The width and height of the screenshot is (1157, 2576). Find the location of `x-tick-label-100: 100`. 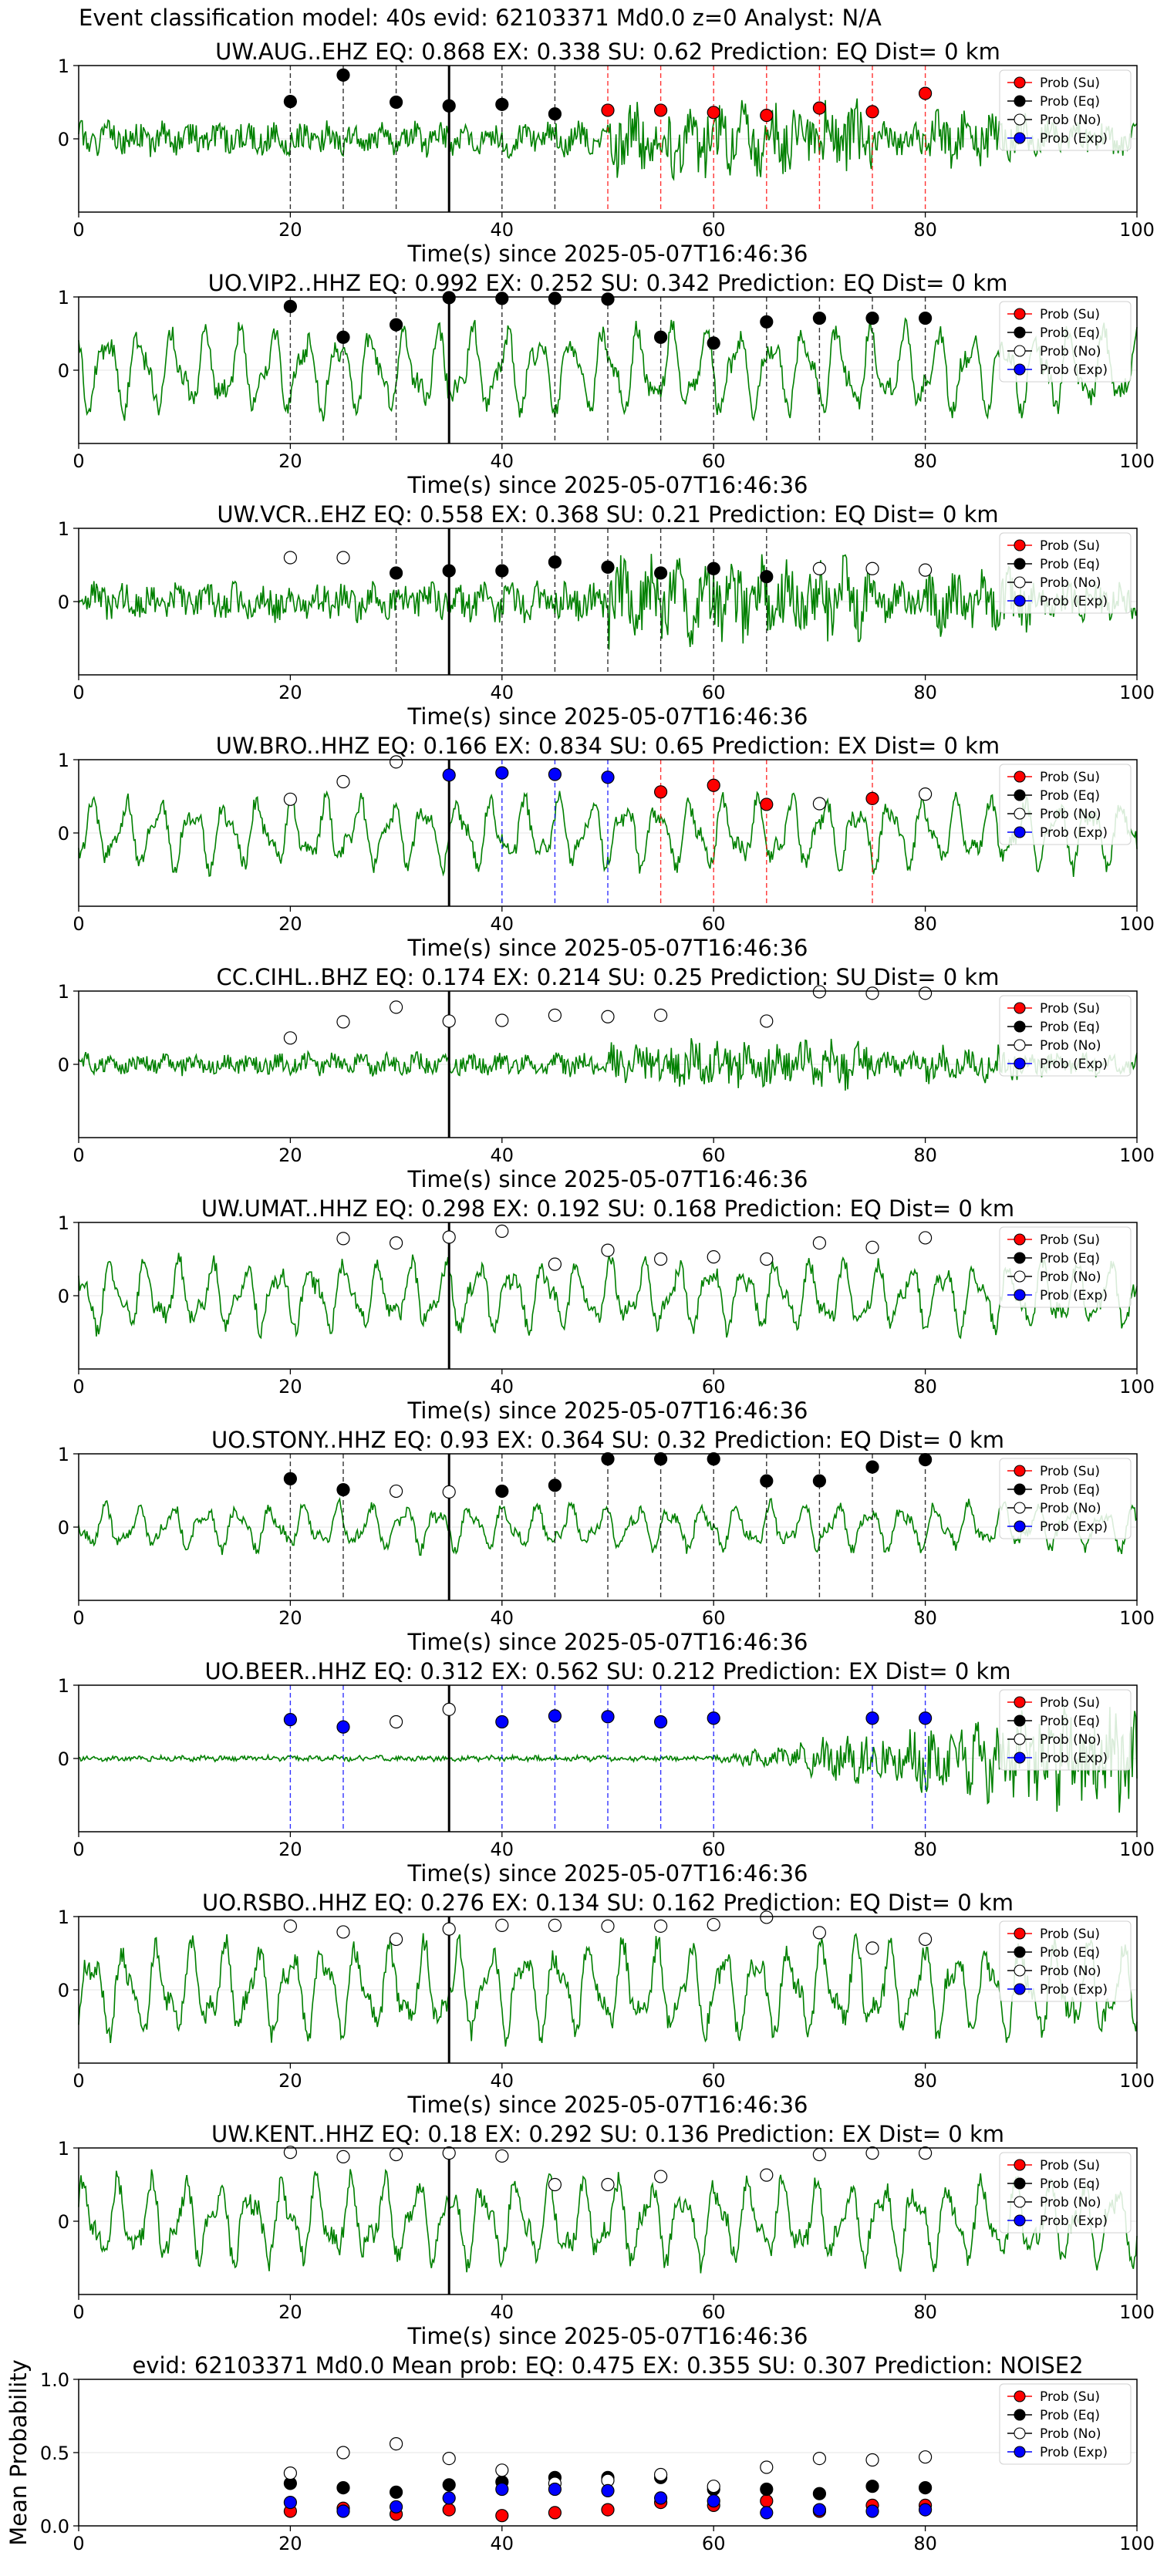

x-tick-label-100: 100 is located at coordinates (1137, 1387).